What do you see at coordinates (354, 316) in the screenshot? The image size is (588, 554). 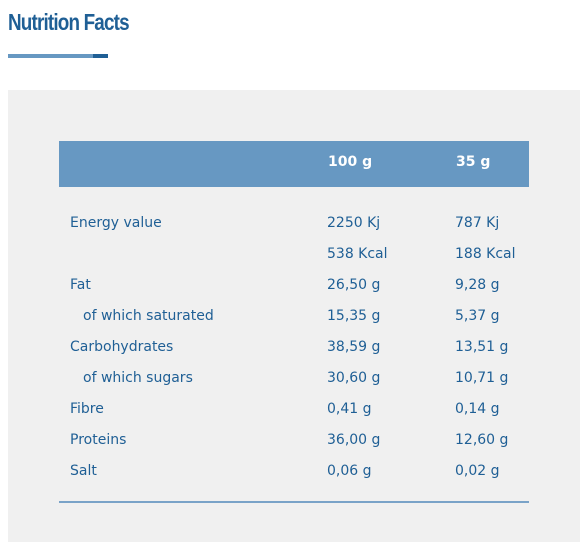 I see `value-100g: 15,35 g` at bounding box center [354, 316].